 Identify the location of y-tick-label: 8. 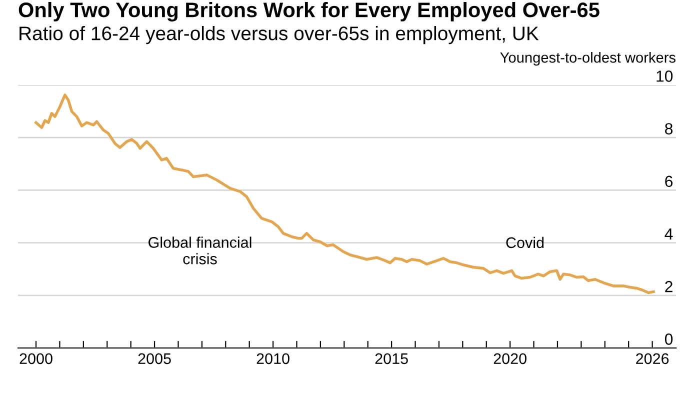
(669, 128).